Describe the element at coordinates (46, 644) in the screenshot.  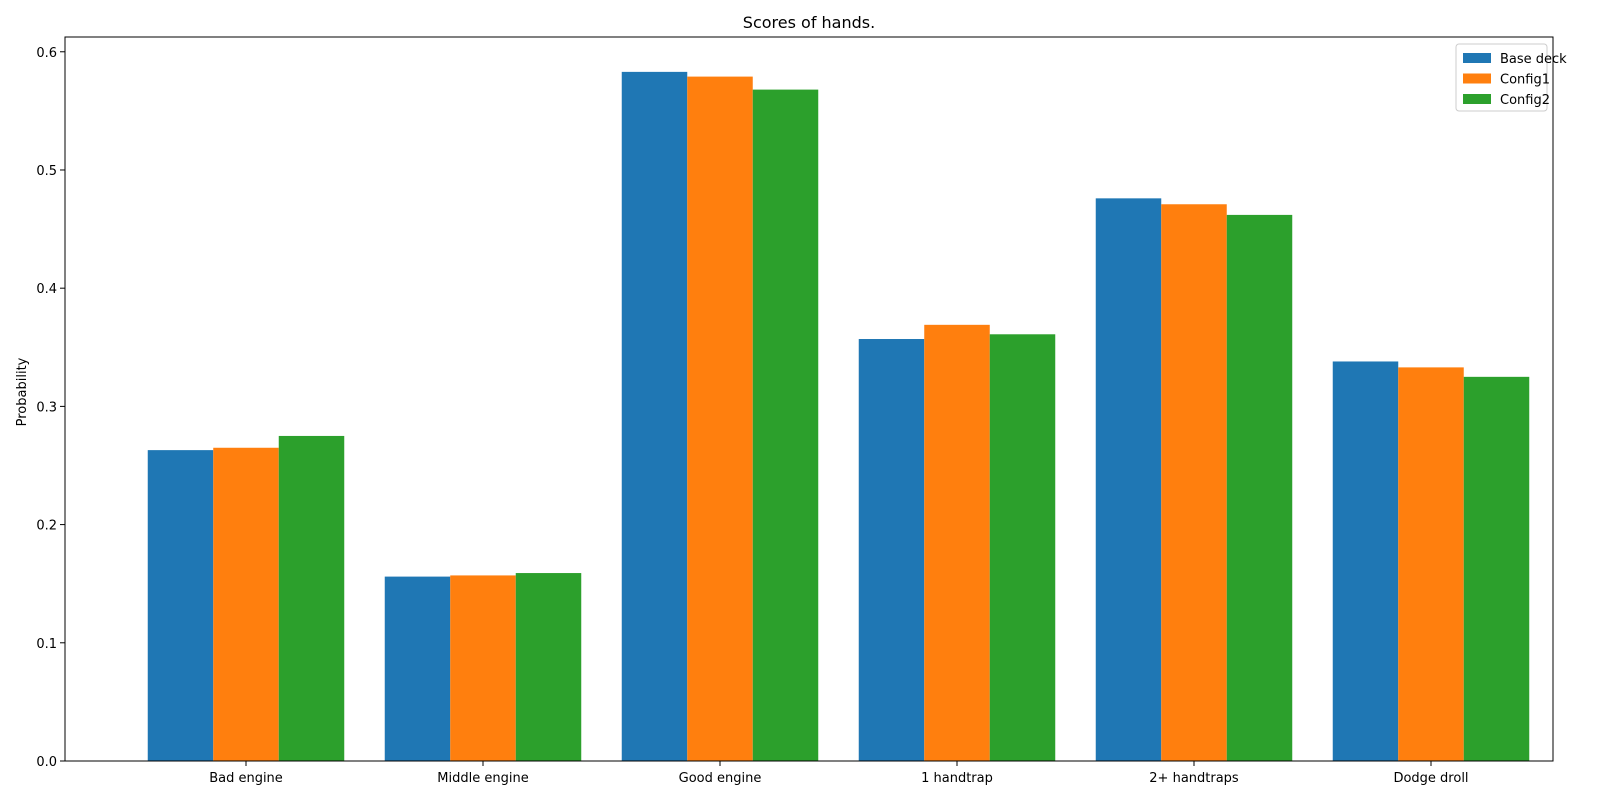
I see `y-tick-label: 0.1` at that location.